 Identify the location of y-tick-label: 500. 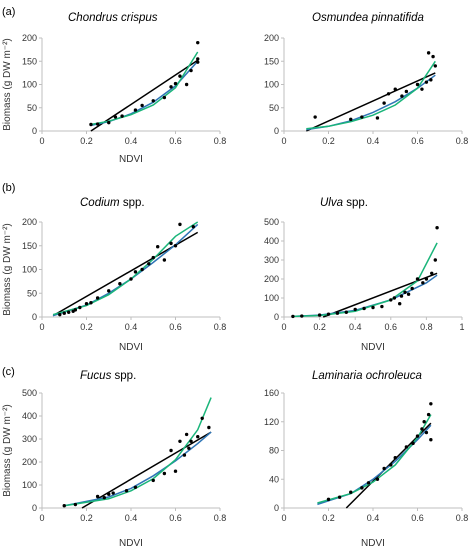
(29, 393).